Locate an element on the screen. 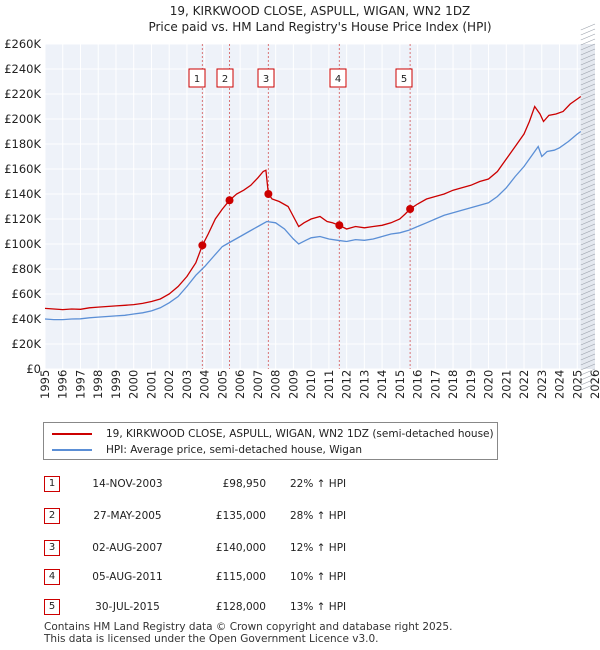  tx-number: 2 is located at coordinates (52, 516).